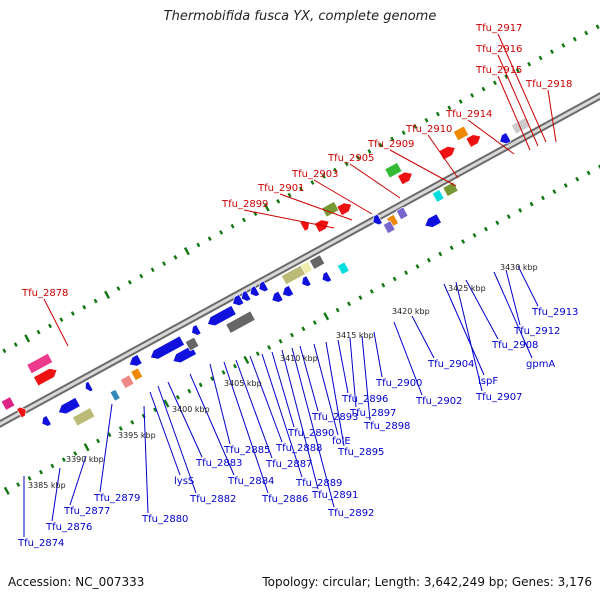  What do you see at coordinates (288, 464) in the screenshot?
I see `gene-label-reverse: Tfu_2887` at bounding box center [288, 464].